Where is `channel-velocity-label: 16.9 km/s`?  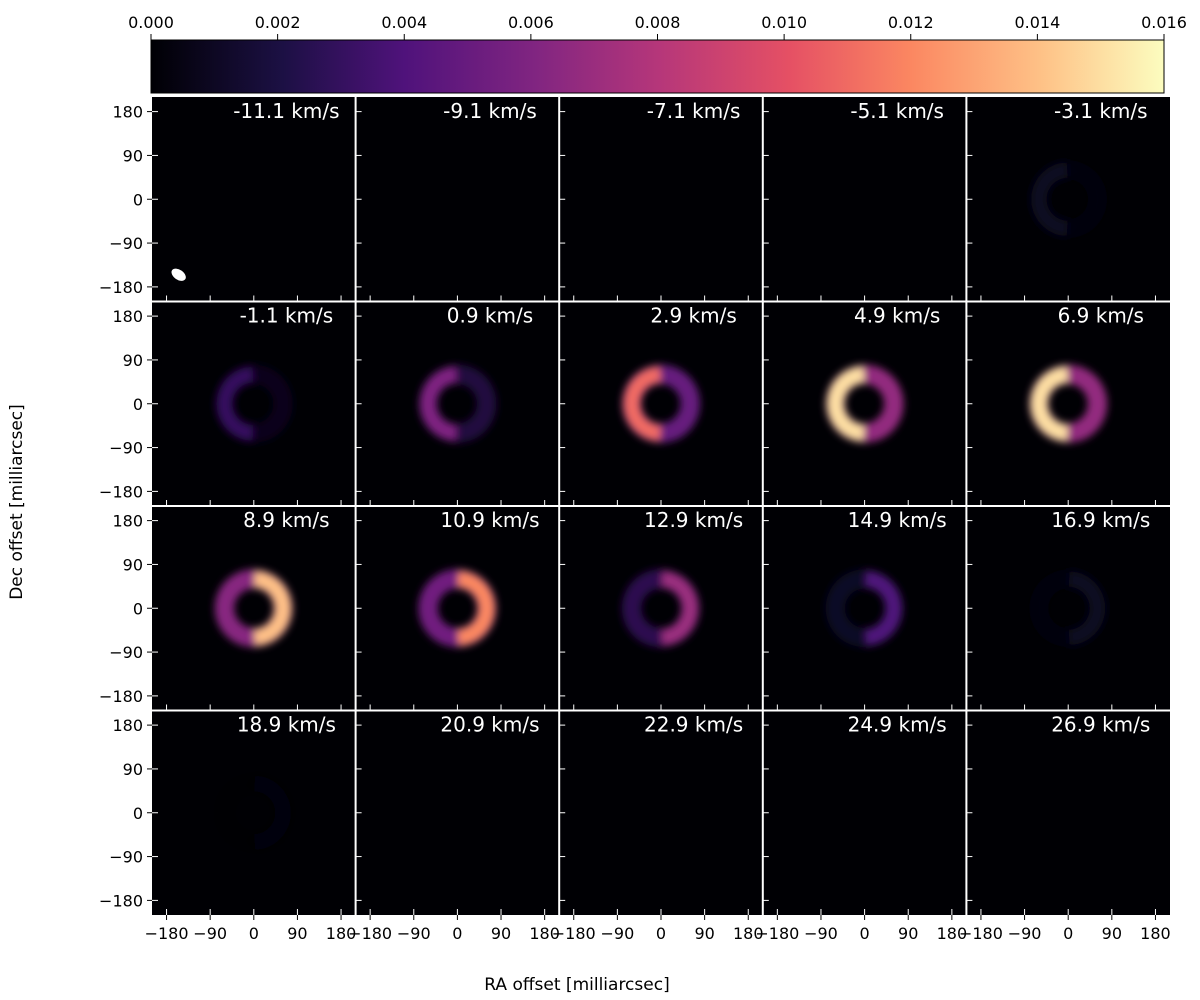 channel-velocity-label: 16.9 km/s is located at coordinates (1100, 520).